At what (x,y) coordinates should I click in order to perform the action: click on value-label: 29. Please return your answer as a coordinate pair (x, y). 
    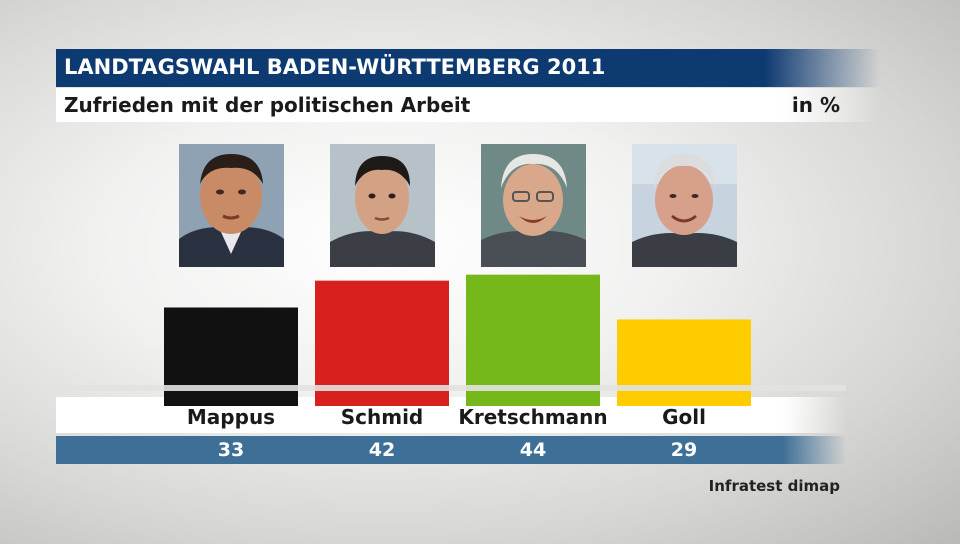
    Looking at the image, I should click on (684, 450).